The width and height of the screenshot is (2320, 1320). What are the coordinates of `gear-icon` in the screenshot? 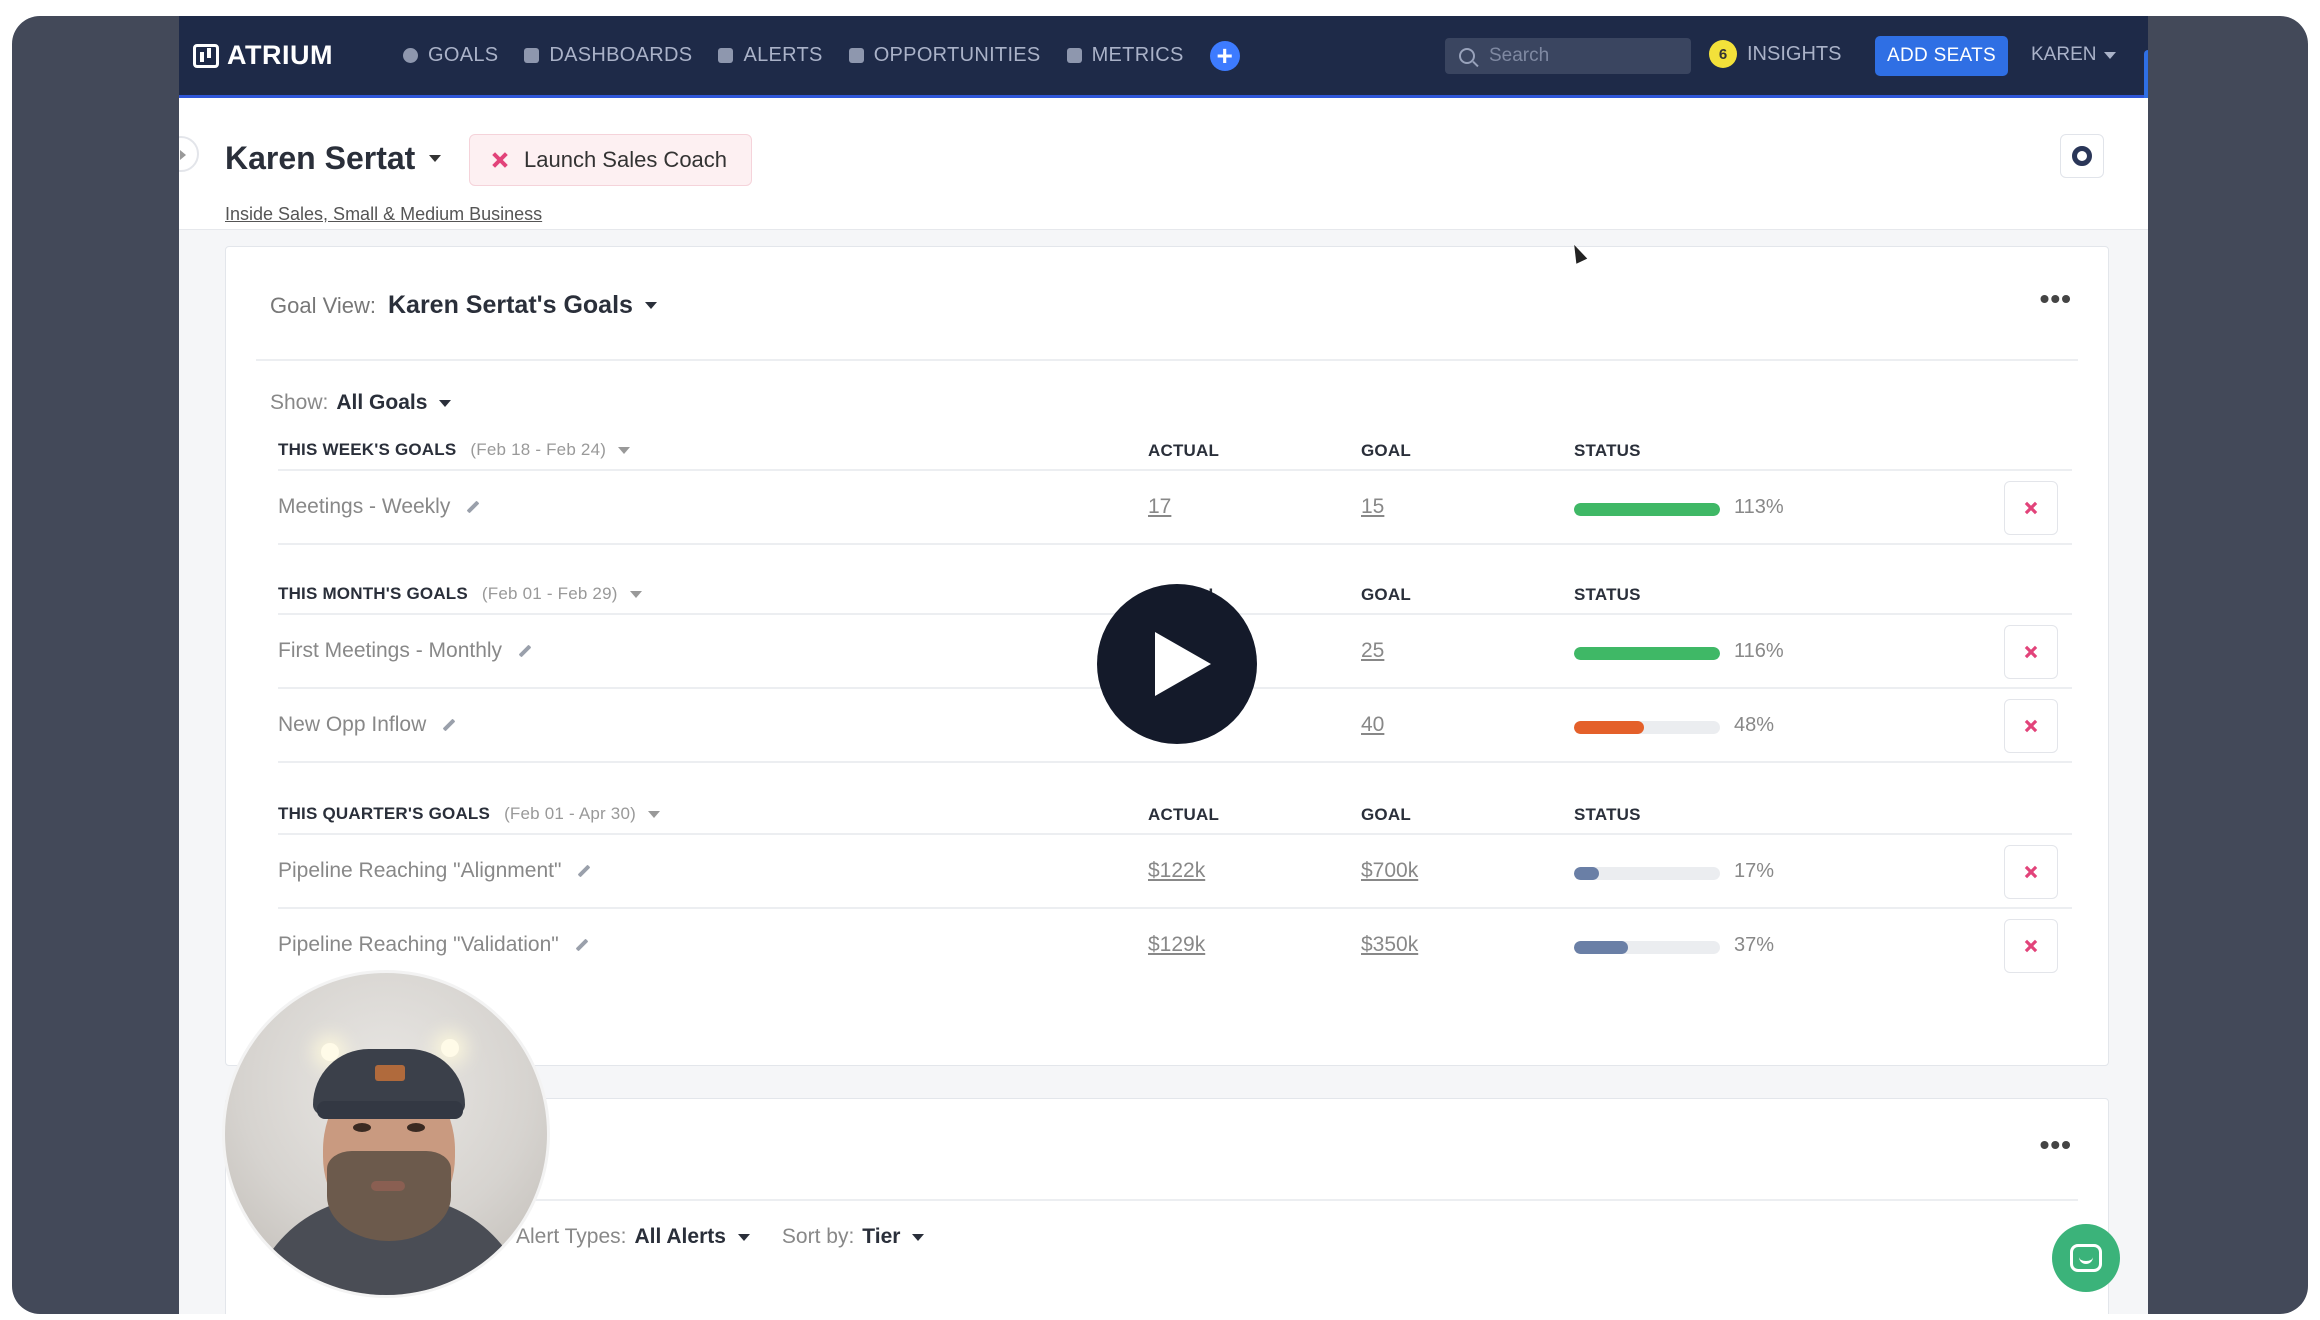 It's located at (2082, 156).